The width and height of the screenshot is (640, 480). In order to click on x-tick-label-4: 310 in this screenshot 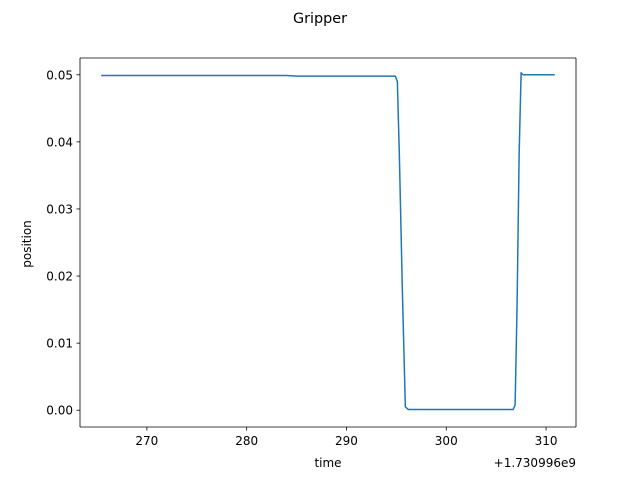, I will do `click(546, 441)`.